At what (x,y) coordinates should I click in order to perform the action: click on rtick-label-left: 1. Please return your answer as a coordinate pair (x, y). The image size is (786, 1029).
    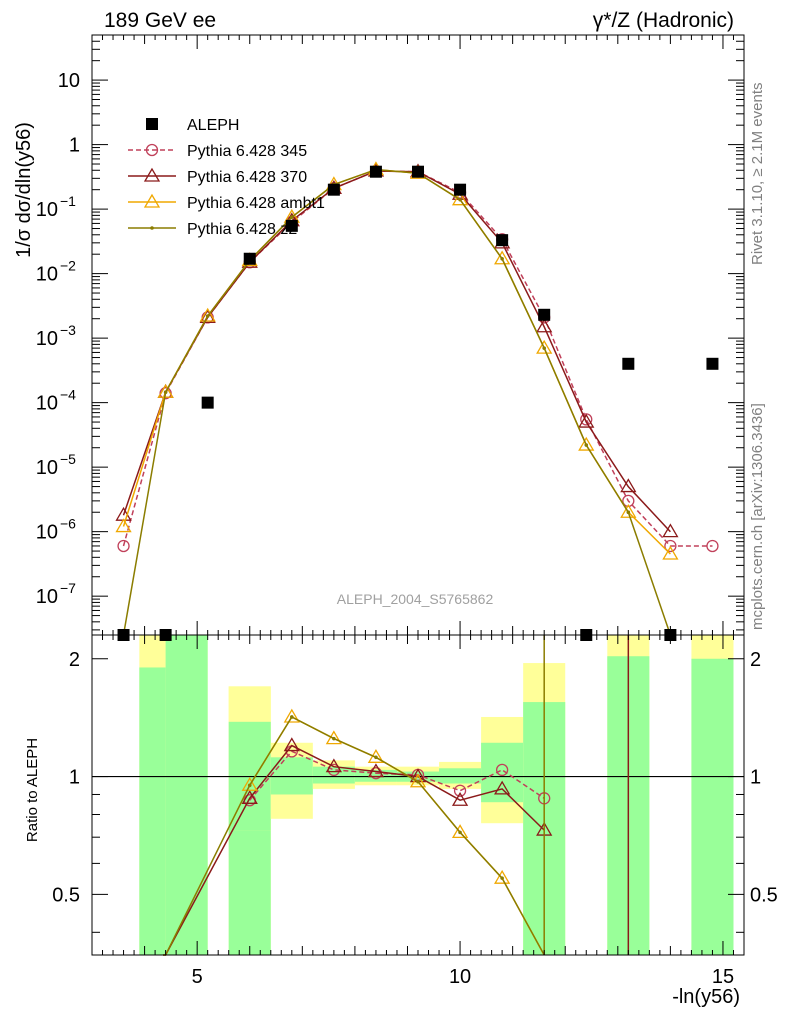
    Looking at the image, I should click on (74, 778).